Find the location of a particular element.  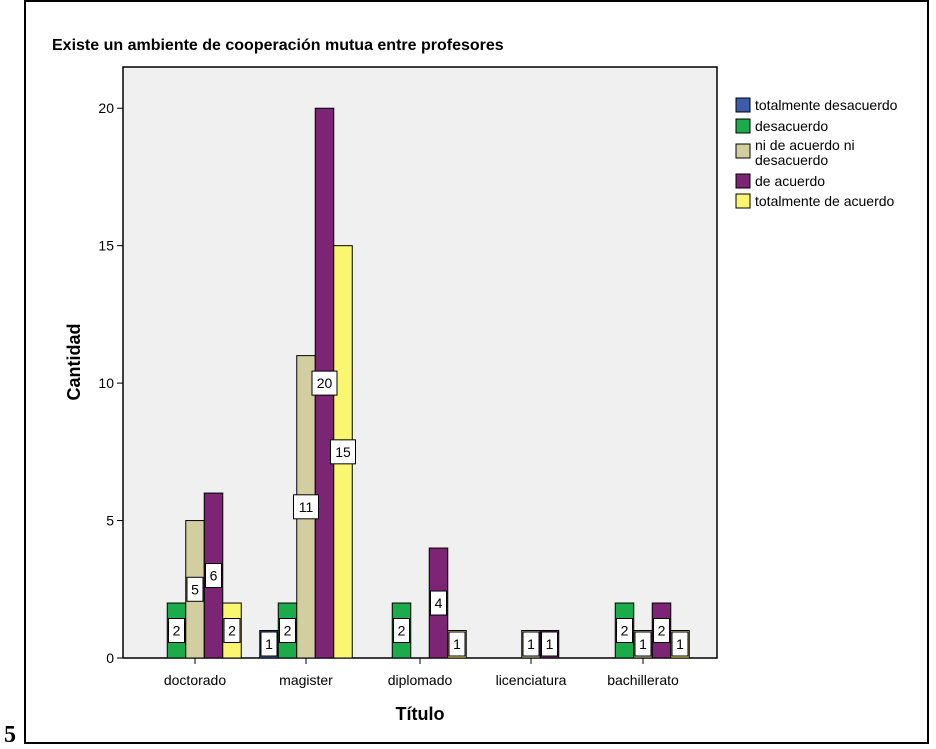

legend-item: totalmente desacuerdo is located at coordinates (816, 105).